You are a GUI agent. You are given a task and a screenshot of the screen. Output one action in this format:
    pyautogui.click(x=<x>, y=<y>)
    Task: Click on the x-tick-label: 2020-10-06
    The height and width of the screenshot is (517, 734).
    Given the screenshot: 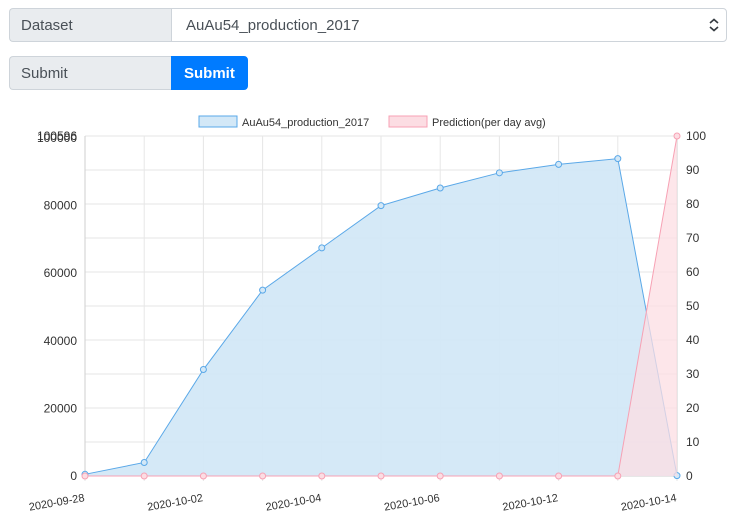 What is the action you would take?
    pyautogui.click(x=412, y=503)
    